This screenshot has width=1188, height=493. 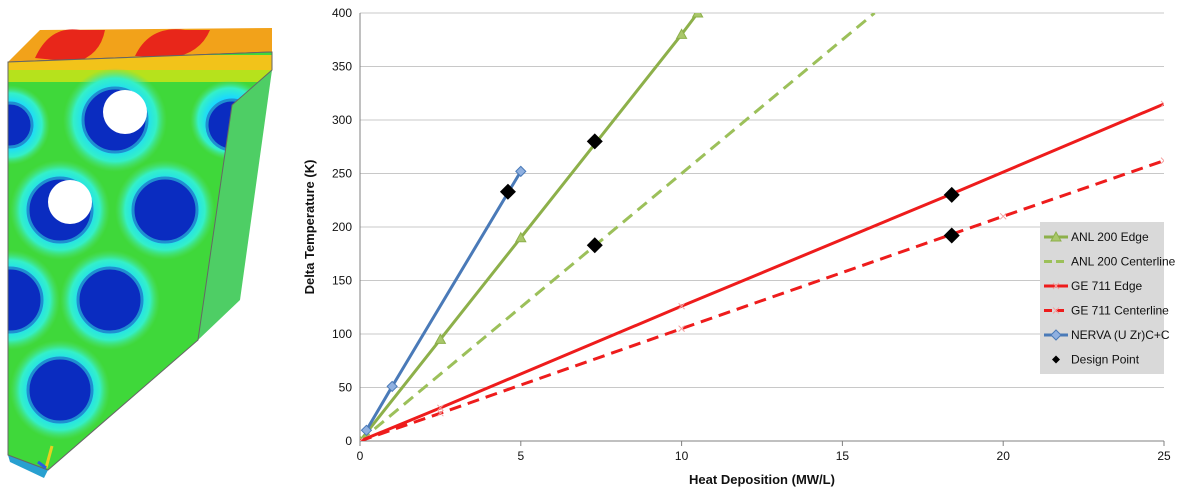 I want to click on y-tick-label: 100, so click(x=342, y=334).